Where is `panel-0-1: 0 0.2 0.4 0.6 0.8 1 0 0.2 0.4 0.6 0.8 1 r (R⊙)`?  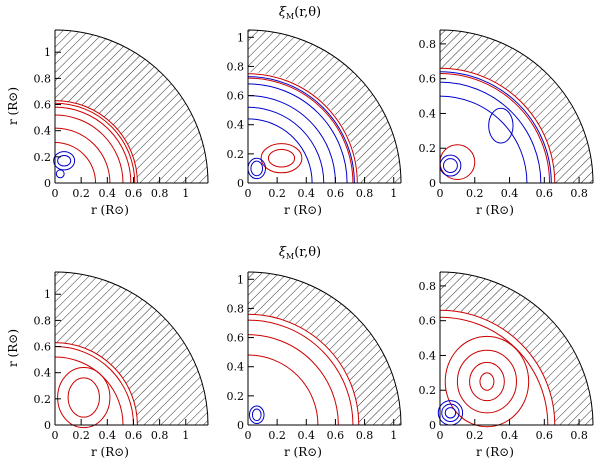 panel-0-1: 0 0.2 0.4 0.6 0.8 1 0 0.2 0.4 0.6 0.8 1 r (R⊙) is located at coordinates (314, 123).